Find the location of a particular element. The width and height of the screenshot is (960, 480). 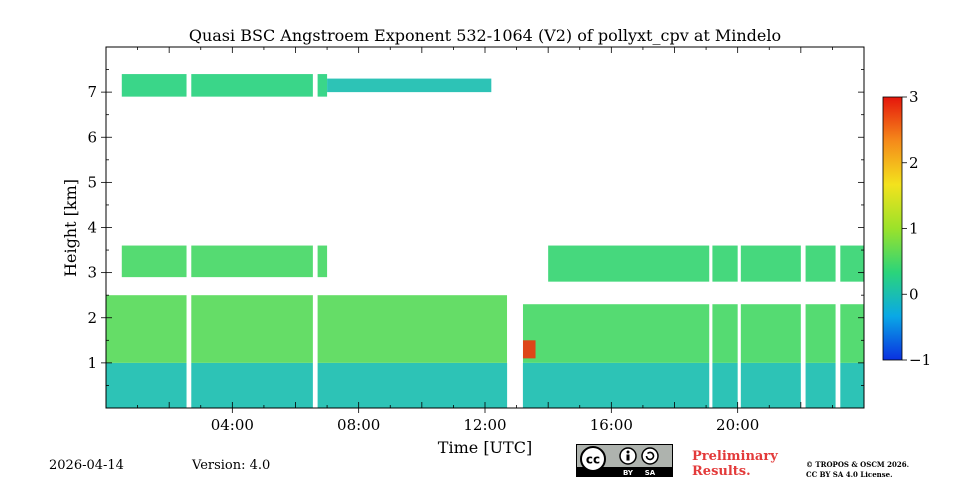

y-axis-label: Height [km] is located at coordinates (70, 228).